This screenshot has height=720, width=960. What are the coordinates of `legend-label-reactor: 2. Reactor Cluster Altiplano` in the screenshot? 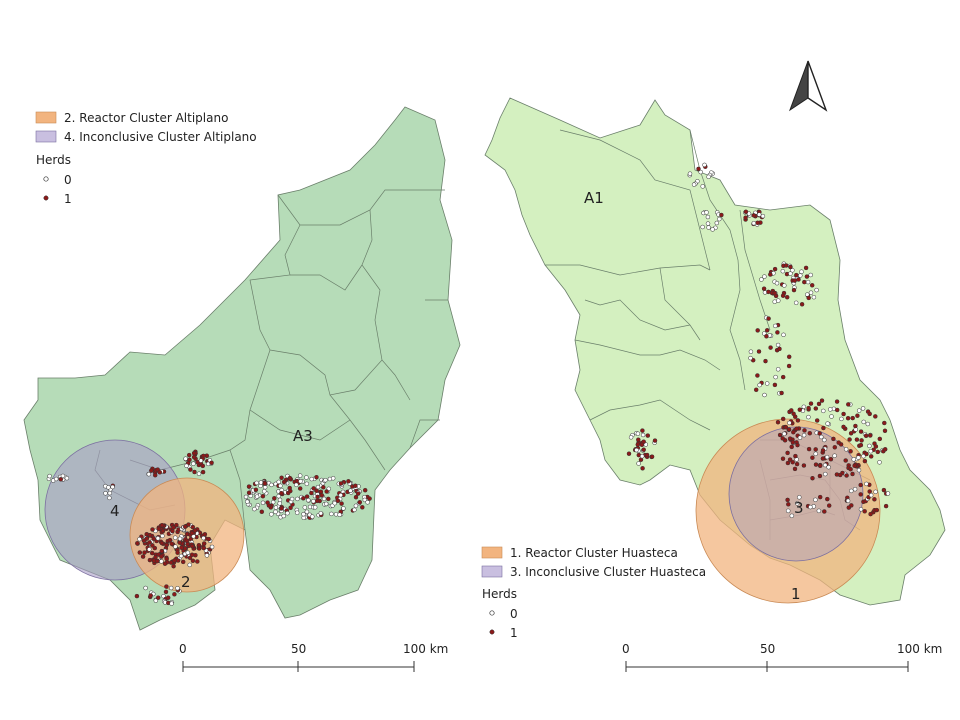 It's located at (146, 118).